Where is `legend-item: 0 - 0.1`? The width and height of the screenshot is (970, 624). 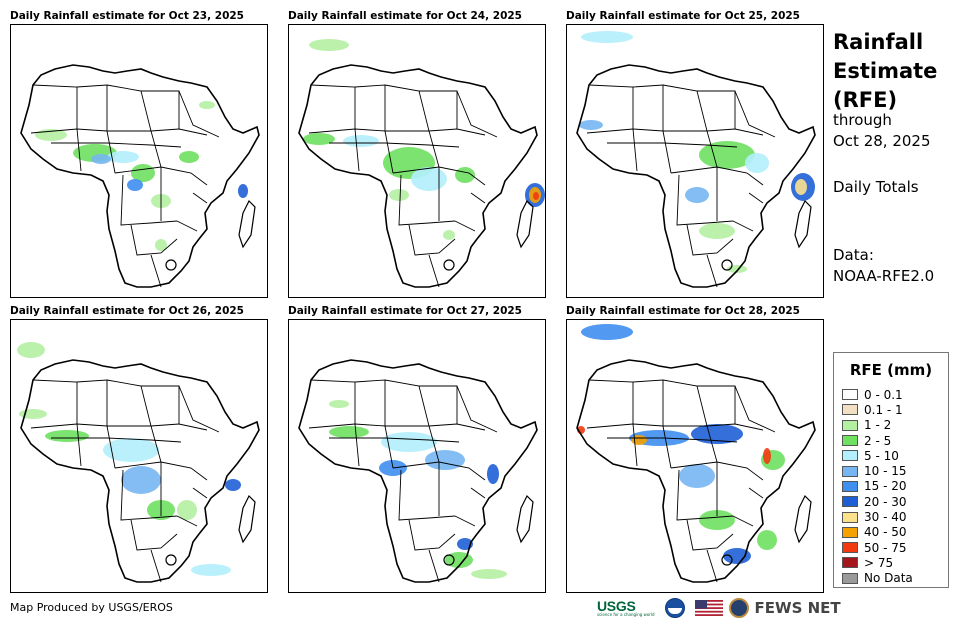 legend-item: 0 - 0.1 is located at coordinates (895, 394).